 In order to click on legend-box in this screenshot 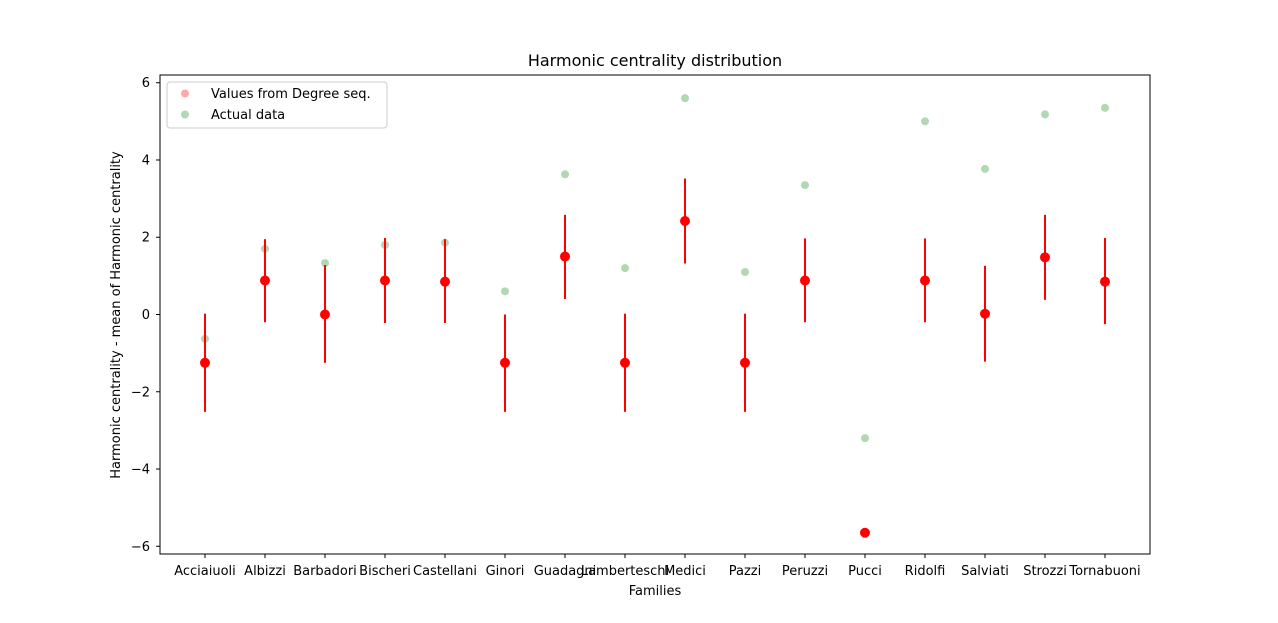, I will do `click(277, 105)`.